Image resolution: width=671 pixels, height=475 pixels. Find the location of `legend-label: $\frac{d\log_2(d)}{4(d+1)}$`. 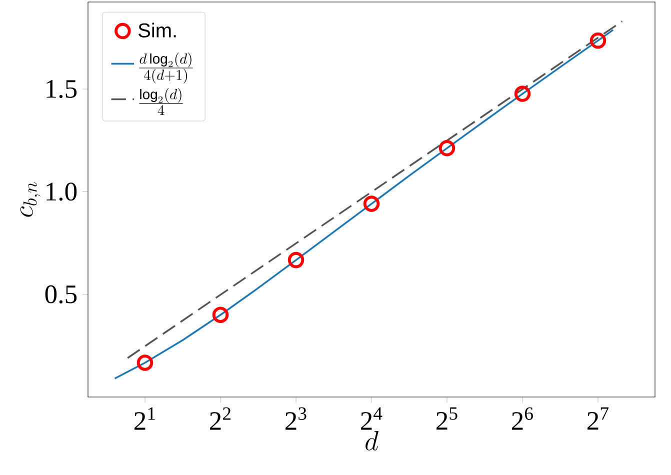

legend-label: $\frac{d\log_2(d)}{4(d+1)}$ is located at coordinates (166, 68).